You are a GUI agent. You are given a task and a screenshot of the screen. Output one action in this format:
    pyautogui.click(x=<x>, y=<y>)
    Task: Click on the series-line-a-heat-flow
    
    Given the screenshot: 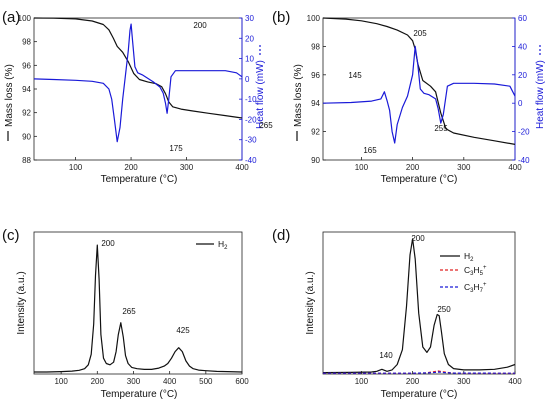 What is the action you would take?
    pyautogui.click(x=138, y=83)
    